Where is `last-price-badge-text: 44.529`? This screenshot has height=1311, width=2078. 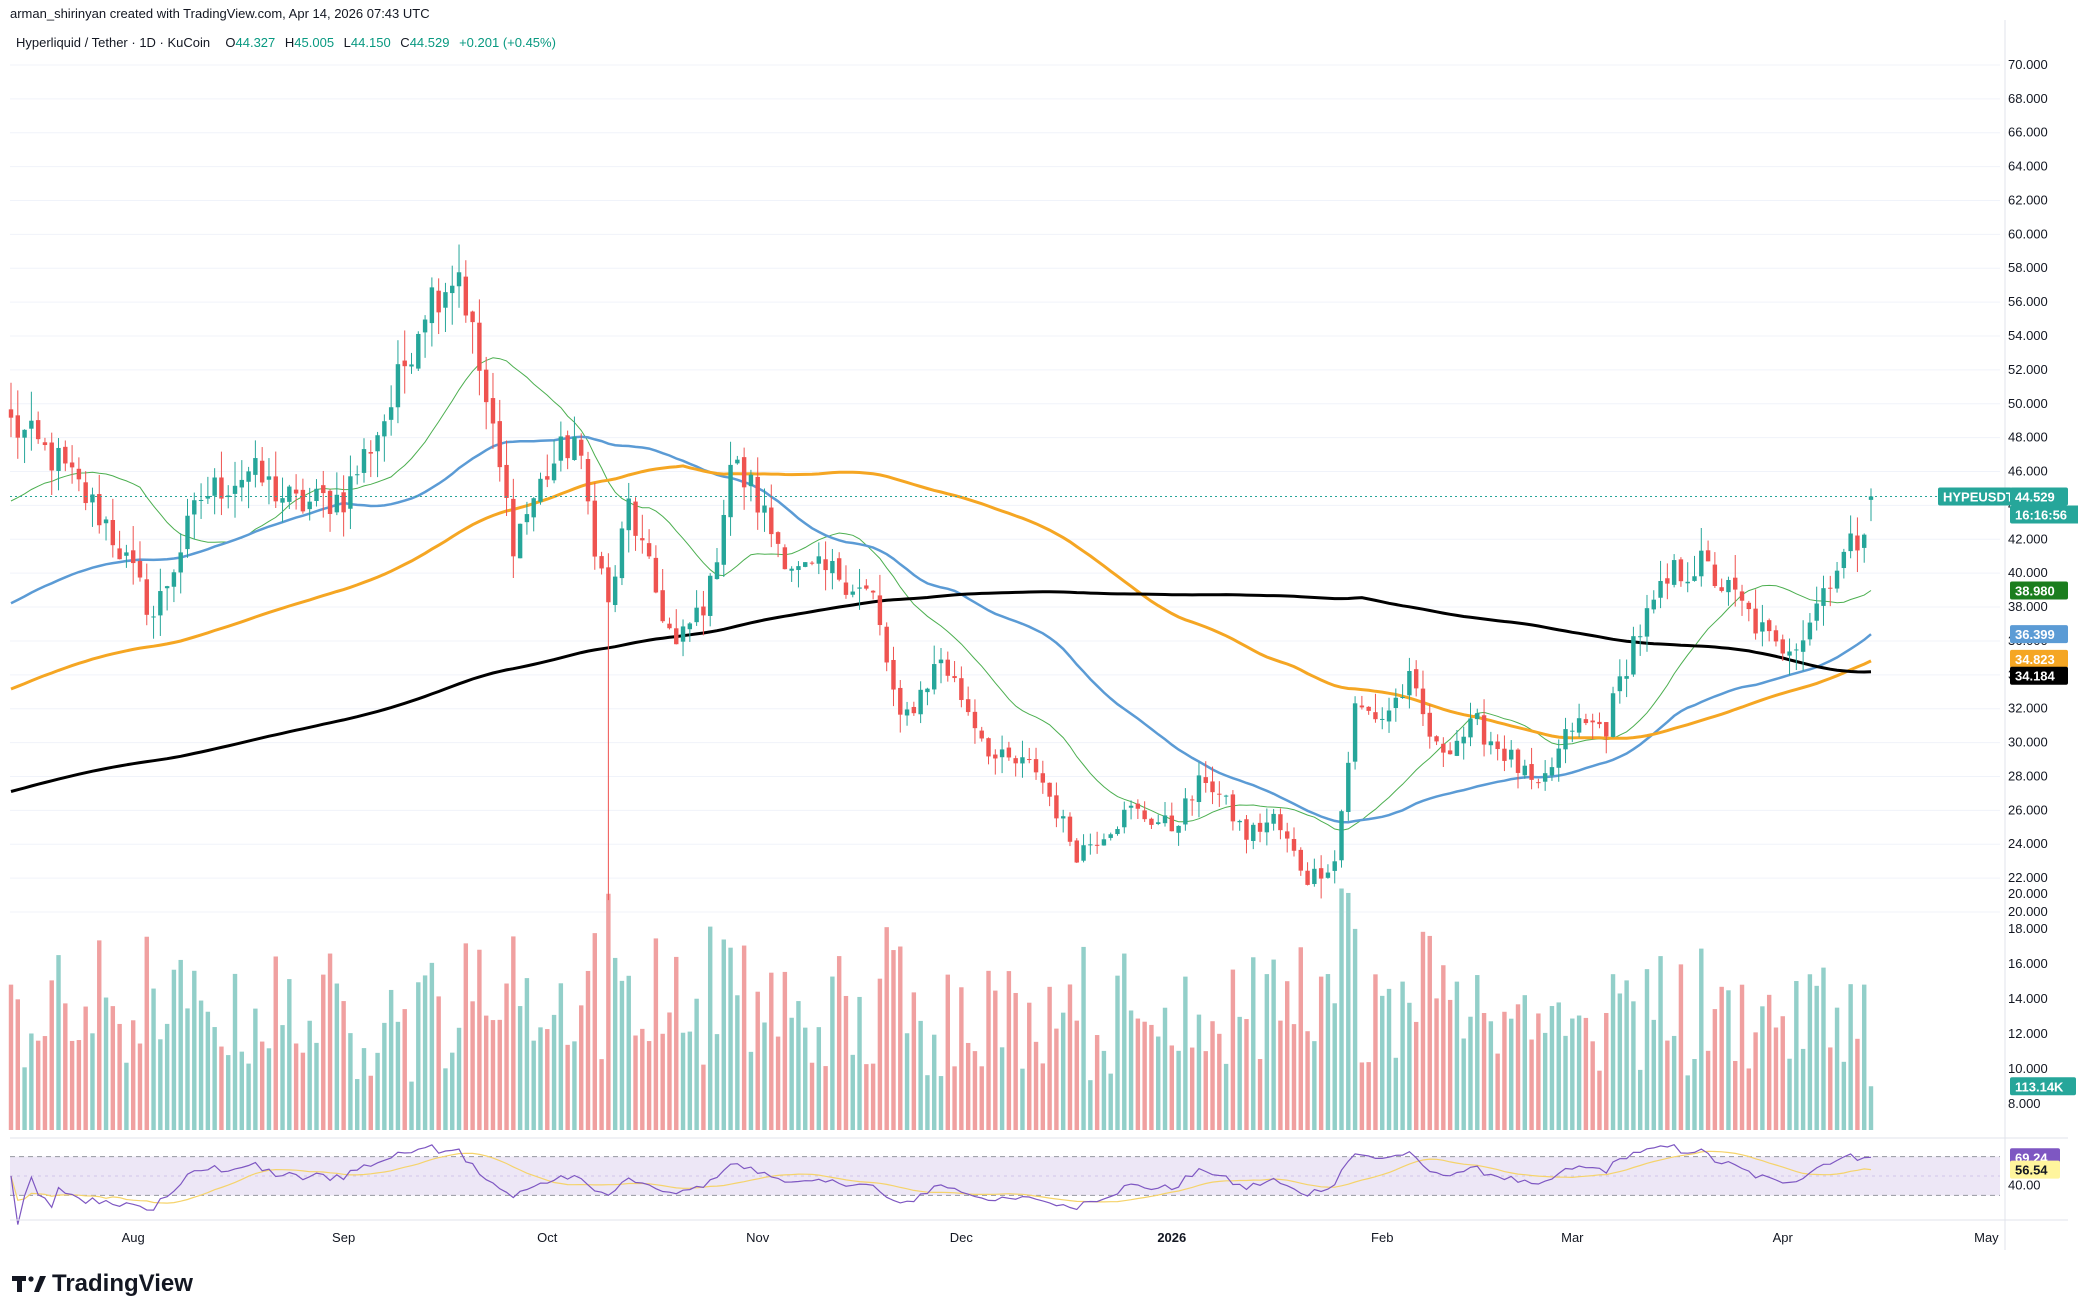
last-price-badge-text: 44.529 is located at coordinates (2035, 496).